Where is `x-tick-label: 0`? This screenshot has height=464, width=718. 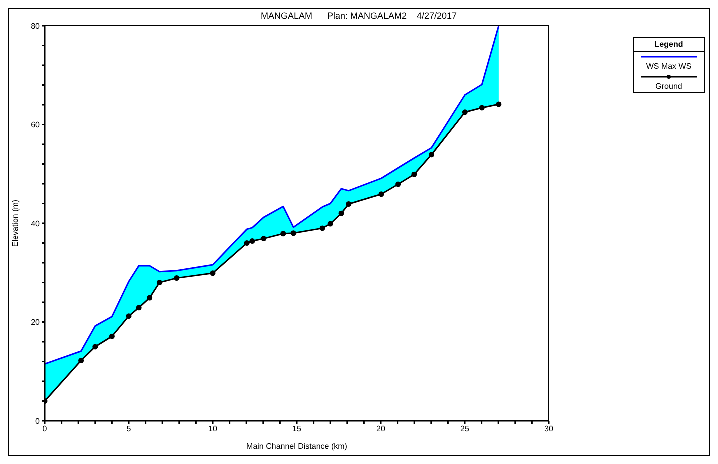
x-tick-label: 0 is located at coordinates (45, 429).